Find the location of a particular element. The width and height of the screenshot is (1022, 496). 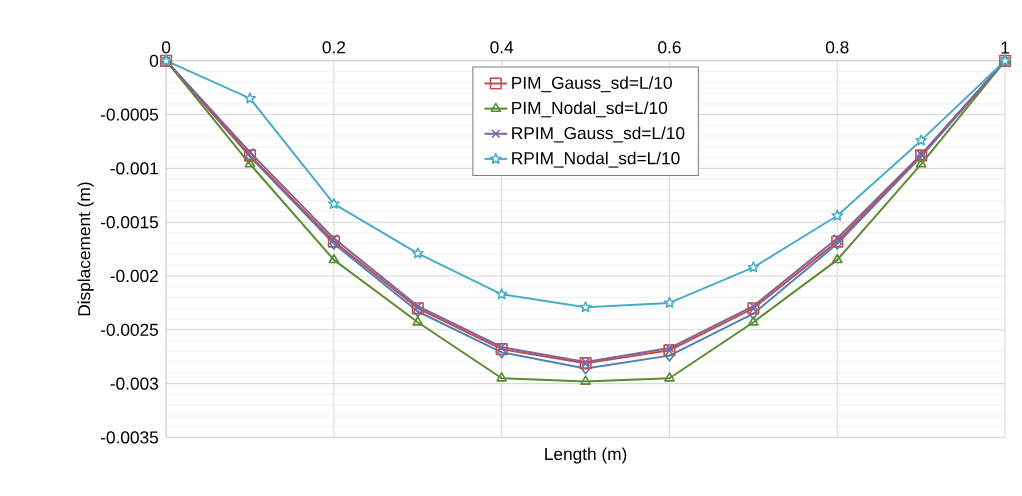

x-tick-label: 0 is located at coordinates (166, 47).